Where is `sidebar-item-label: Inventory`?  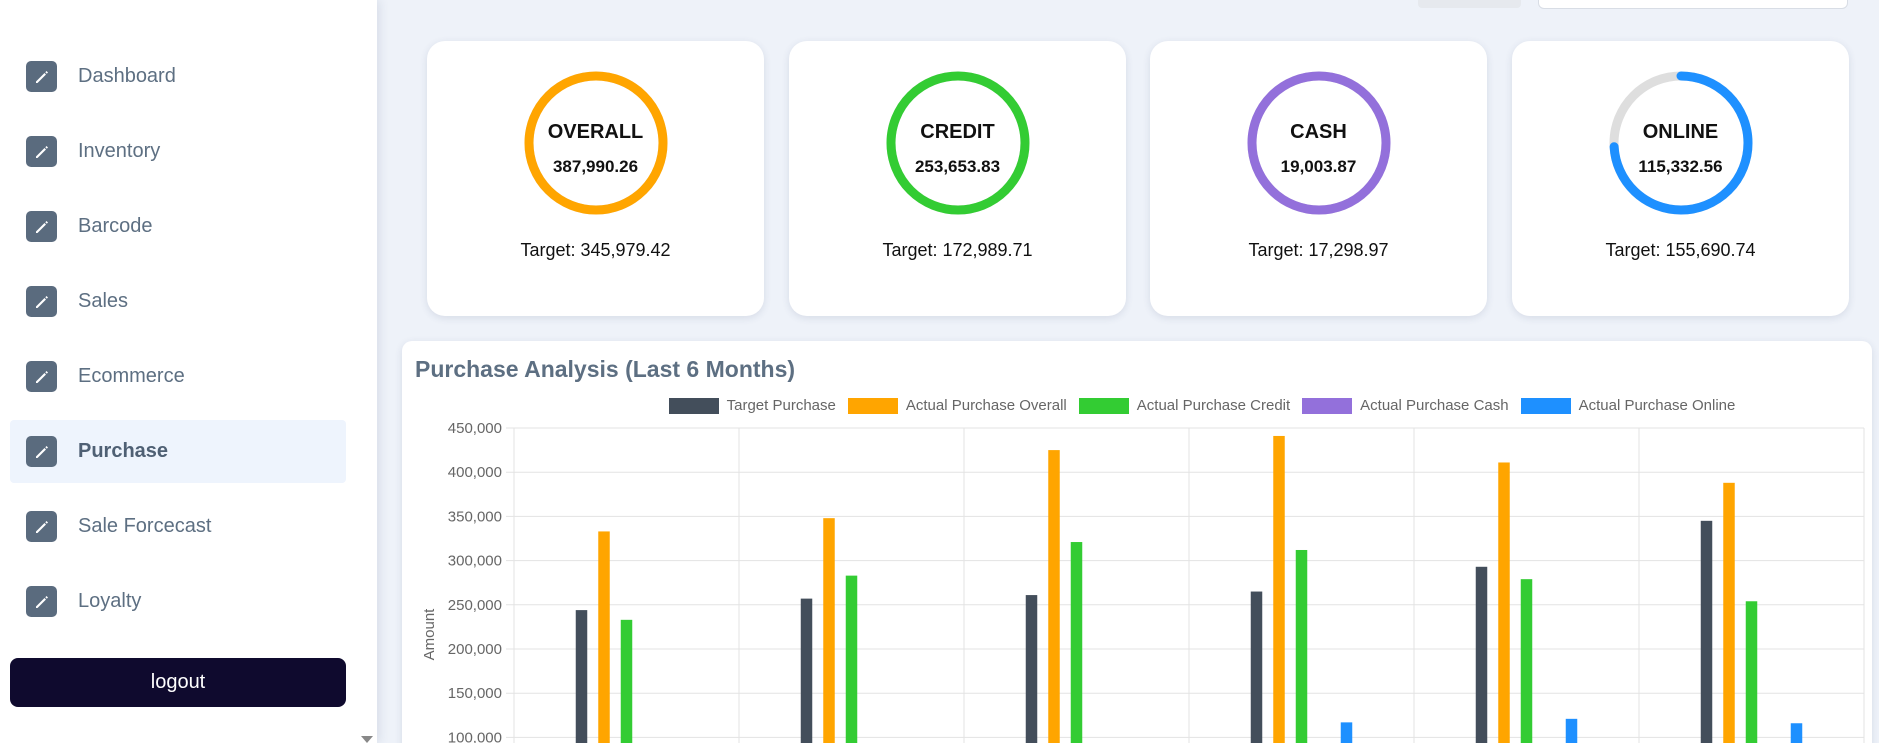 sidebar-item-label: Inventory is located at coordinates (119, 151).